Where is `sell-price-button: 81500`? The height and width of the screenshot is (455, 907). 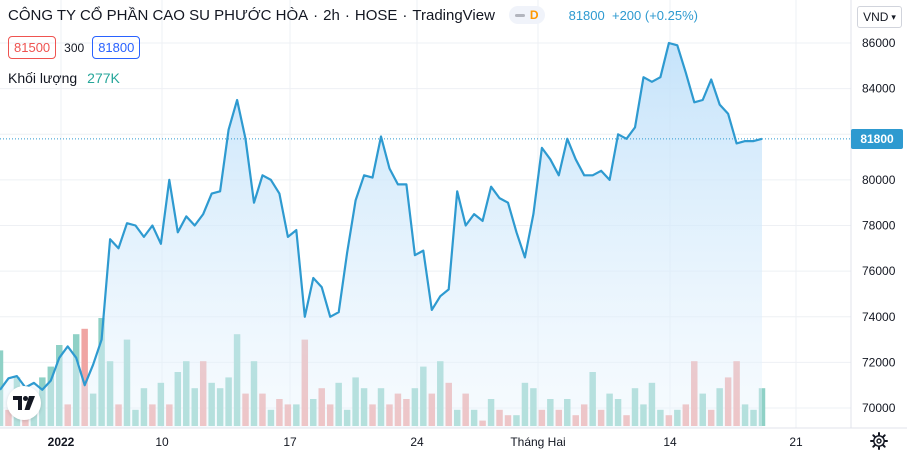
sell-price-button: 81500 is located at coordinates (32, 47).